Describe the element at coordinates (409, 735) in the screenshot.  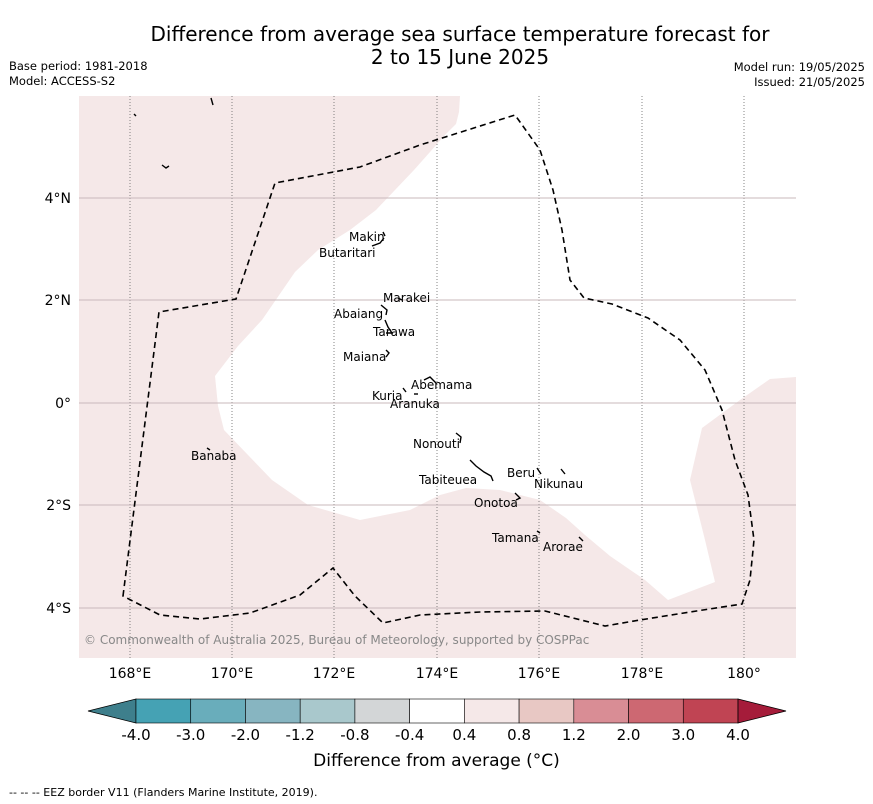
I see `colorbar-tick-label: -0.4` at that location.